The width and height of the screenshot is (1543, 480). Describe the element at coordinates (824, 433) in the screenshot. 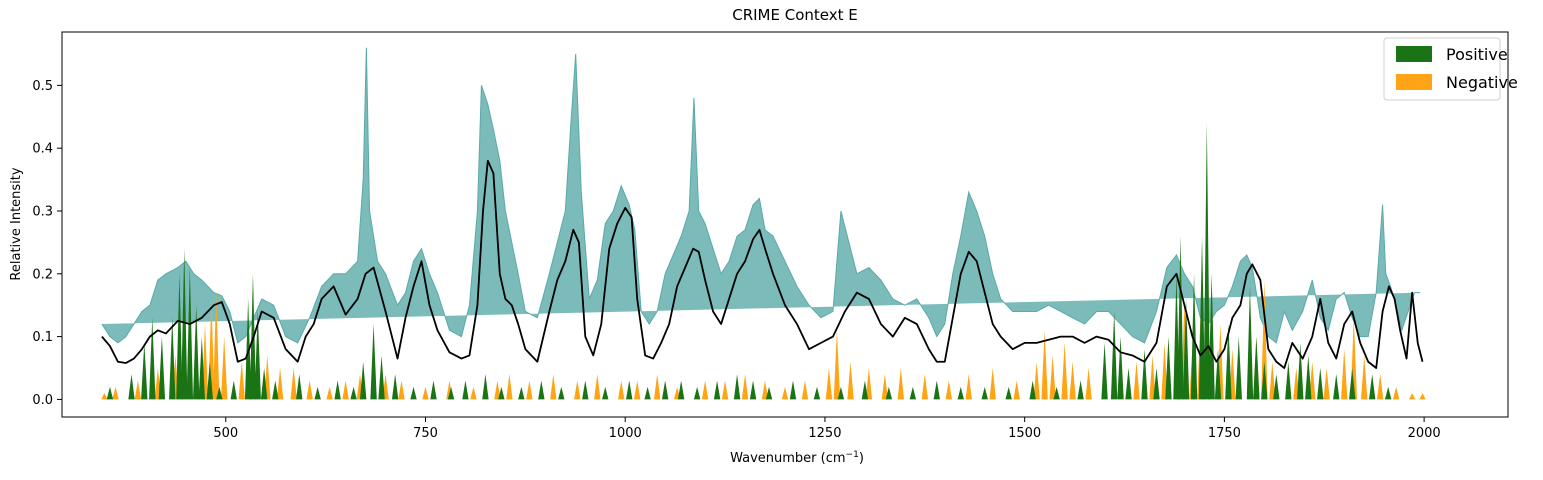

I see `x-tick-label: 1250` at that location.